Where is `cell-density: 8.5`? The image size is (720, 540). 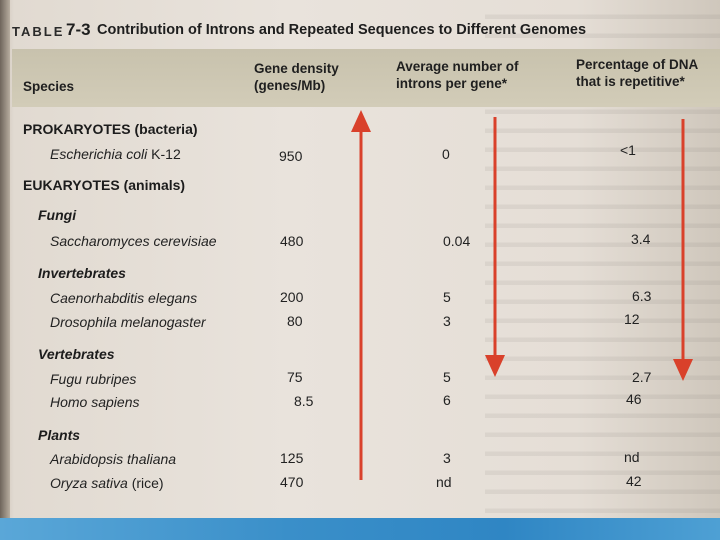 cell-density: 8.5 is located at coordinates (304, 401).